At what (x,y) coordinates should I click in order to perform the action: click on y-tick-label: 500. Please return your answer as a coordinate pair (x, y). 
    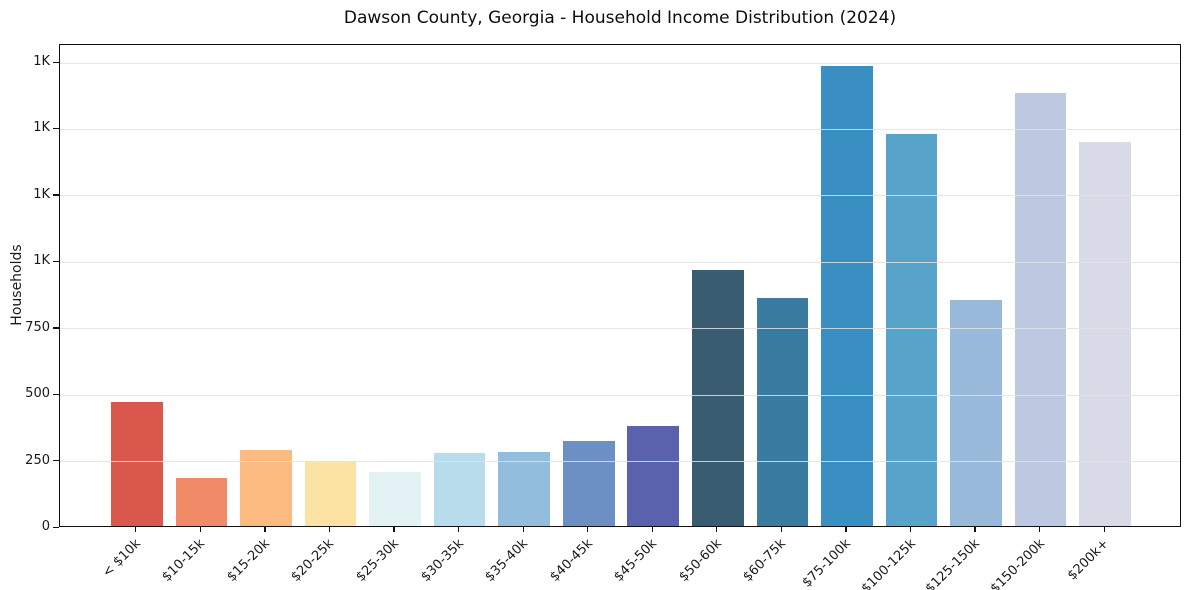
    Looking at the image, I should click on (37, 394).